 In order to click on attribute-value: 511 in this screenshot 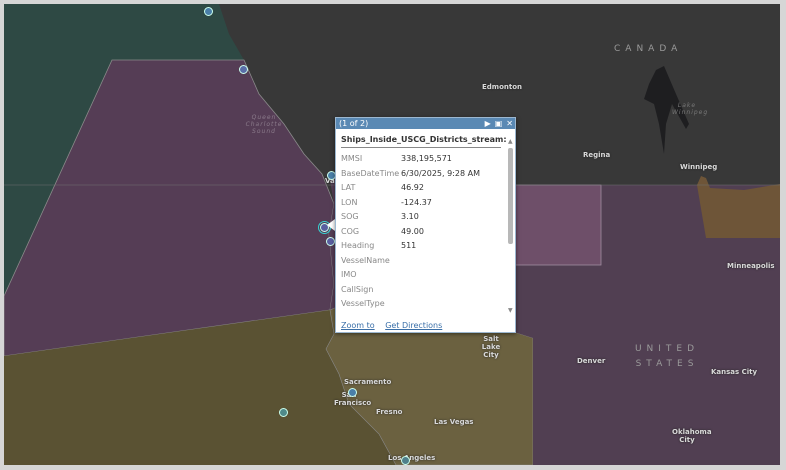, I will do `click(409, 245)`.